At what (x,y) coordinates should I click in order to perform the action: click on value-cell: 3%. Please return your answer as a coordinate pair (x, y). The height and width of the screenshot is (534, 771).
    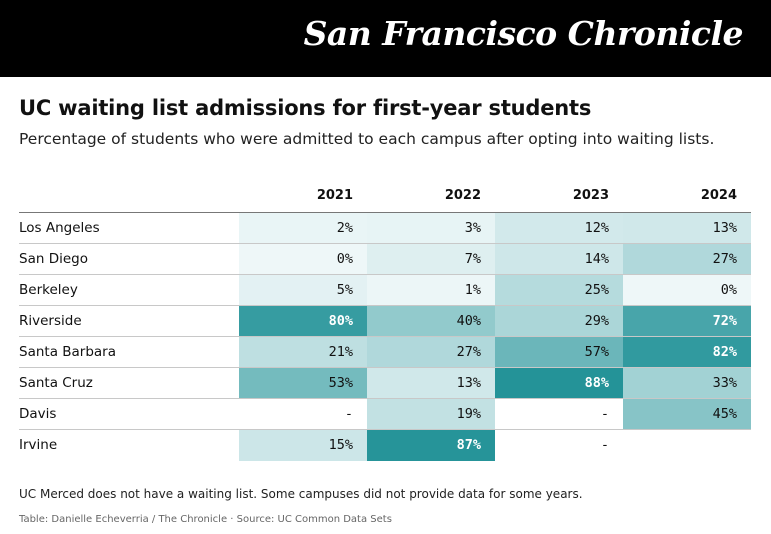
    Looking at the image, I should click on (431, 228).